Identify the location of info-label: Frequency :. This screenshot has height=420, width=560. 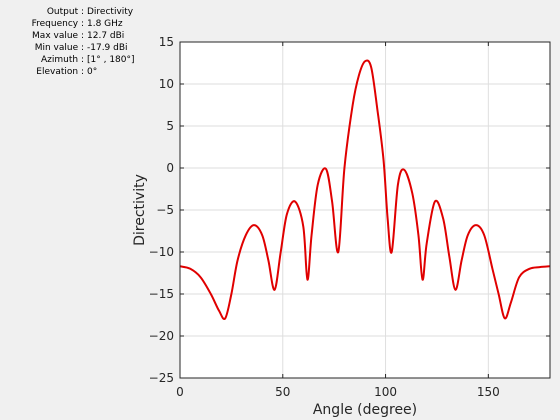
(57, 24).